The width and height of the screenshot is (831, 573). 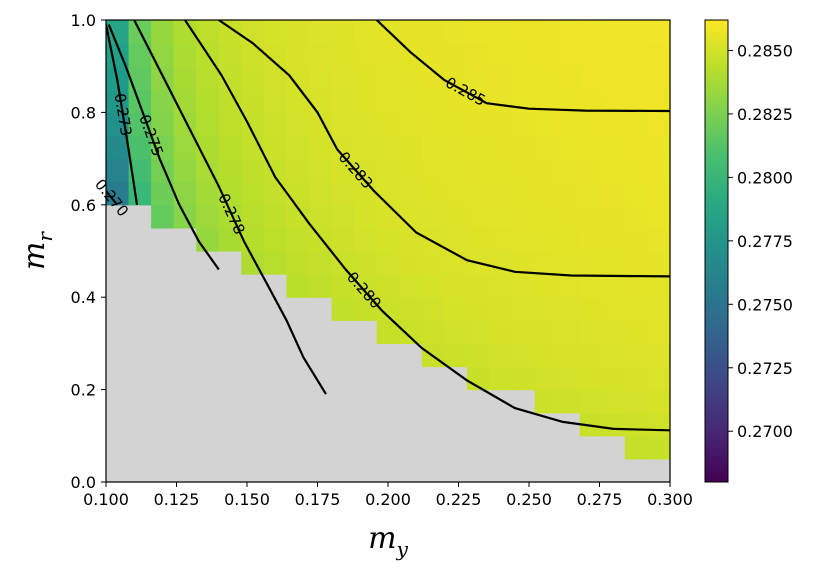 I want to click on x-axis-label-sub: y, so click(x=402, y=549).